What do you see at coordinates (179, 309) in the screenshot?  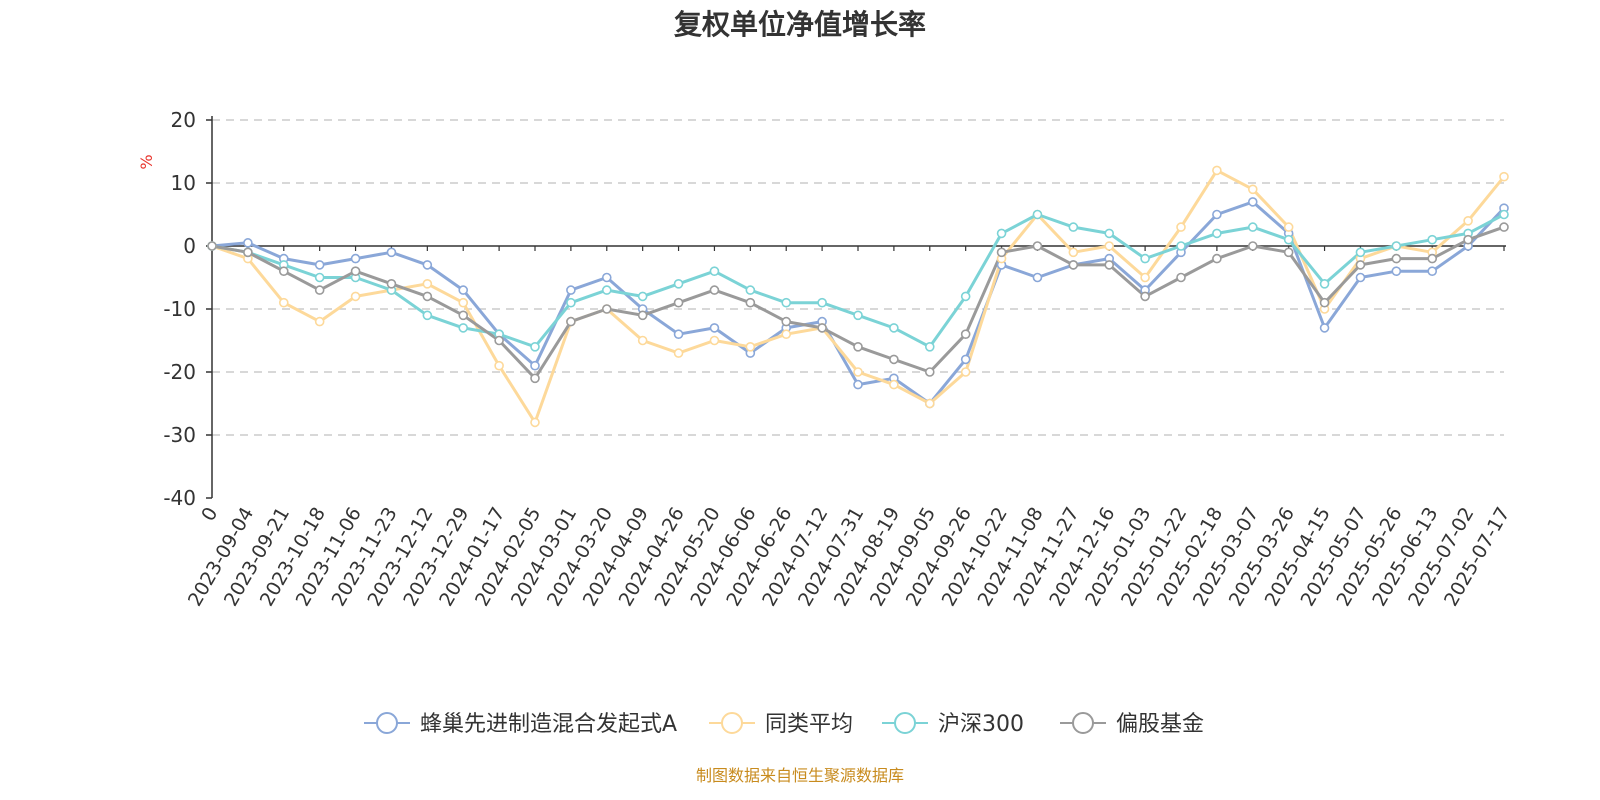 I see `y-tick-label: -10` at bounding box center [179, 309].